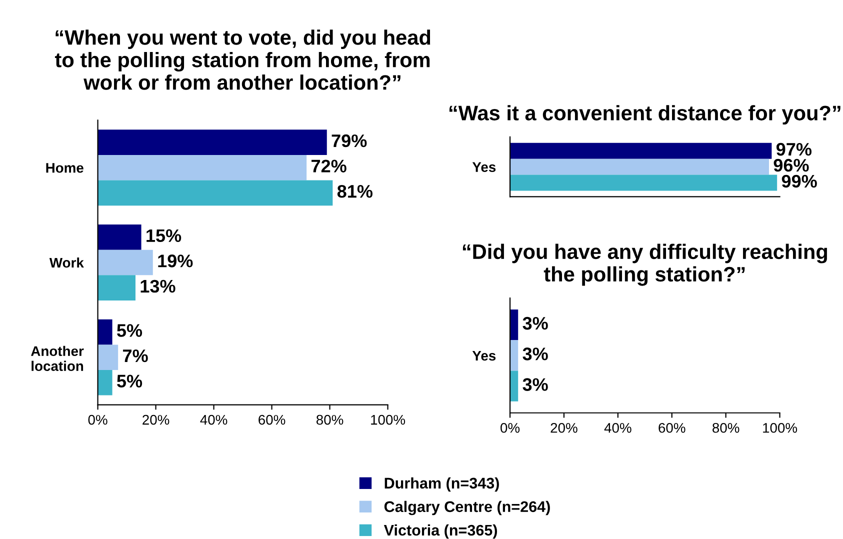 The image size is (843, 539). What do you see at coordinates (164, 235) in the screenshot?
I see `text: 15%` at bounding box center [164, 235].